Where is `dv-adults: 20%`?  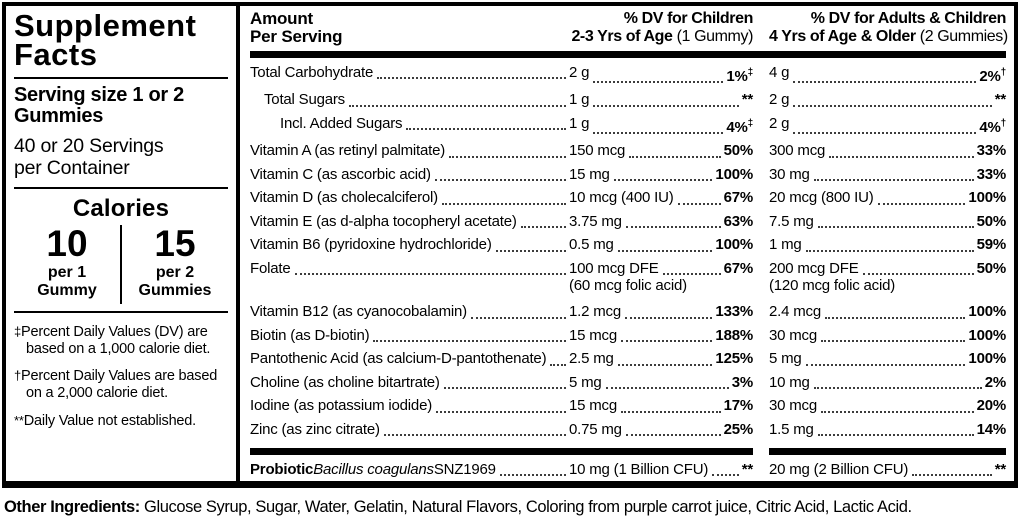
dv-adults: 20% is located at coordinates (991, 406).